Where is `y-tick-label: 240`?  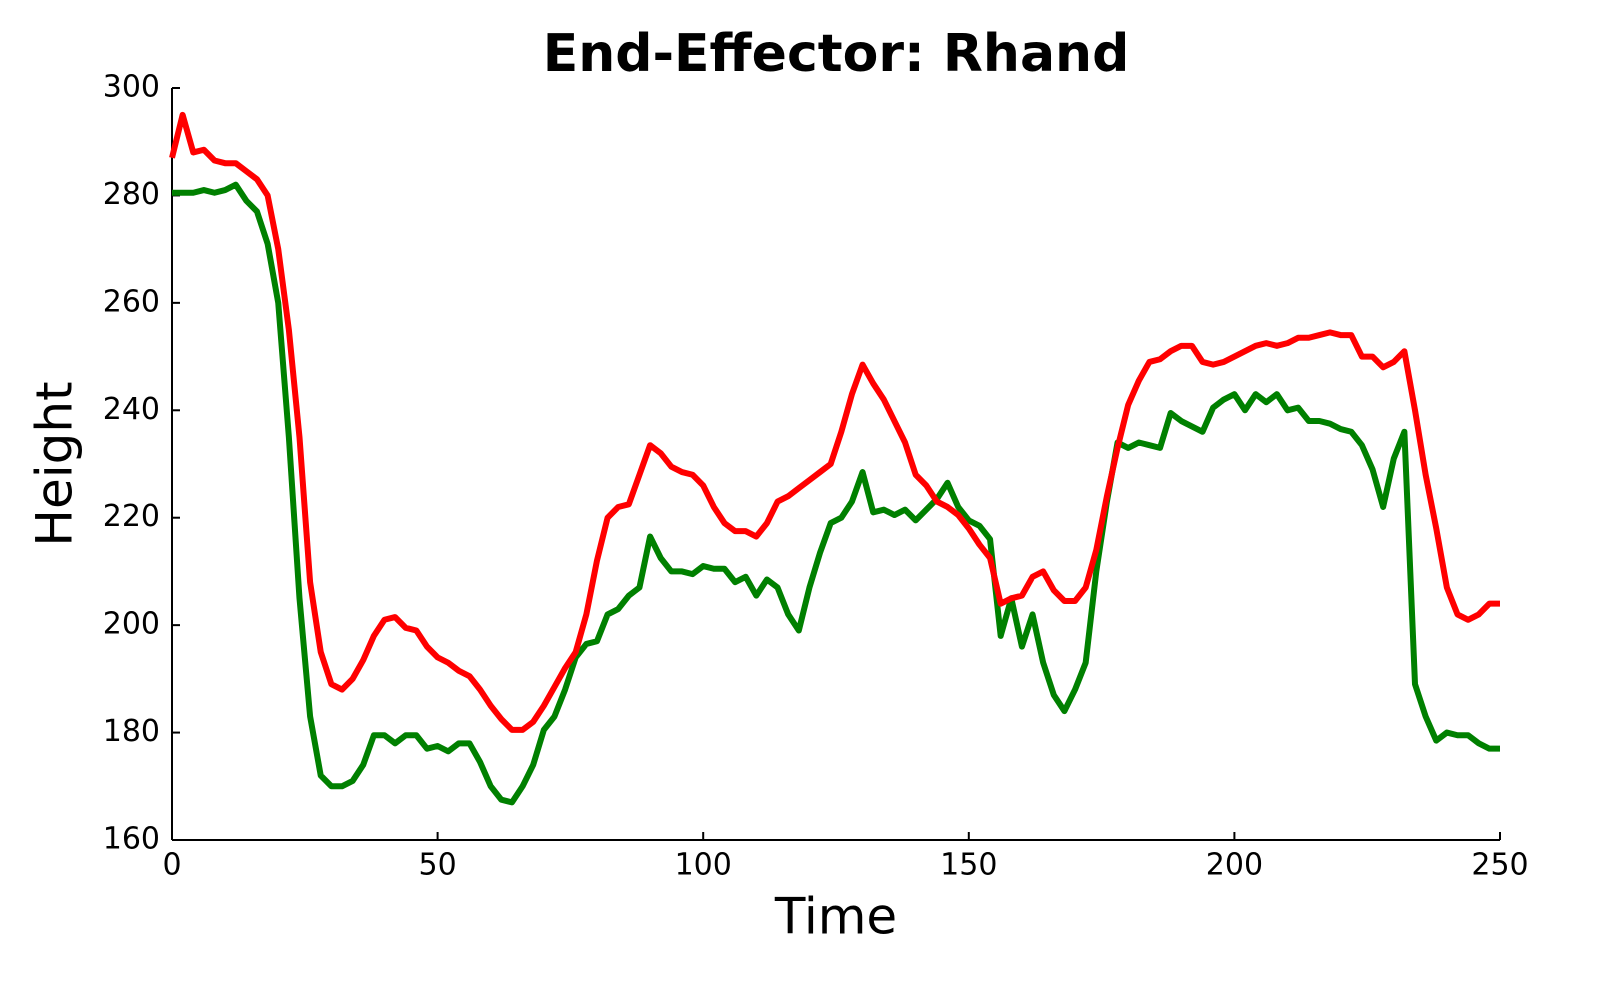
y-tick-label: 240 is located at coordinates (131, 409).